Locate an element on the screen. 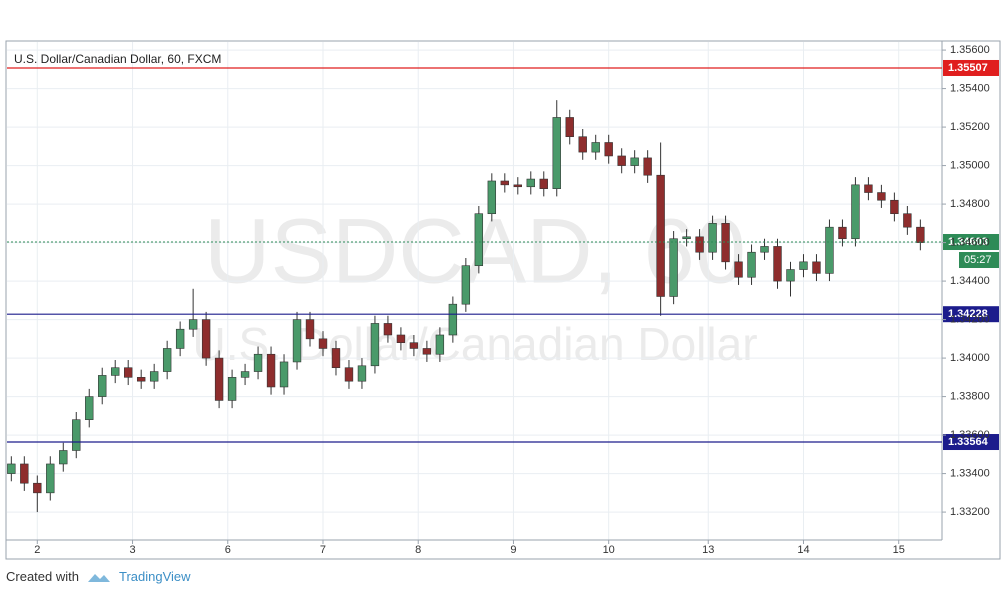 This screenshot has height=595, width=1002. y-tick-label: 1.35400 is located at coordinates (970, 88).